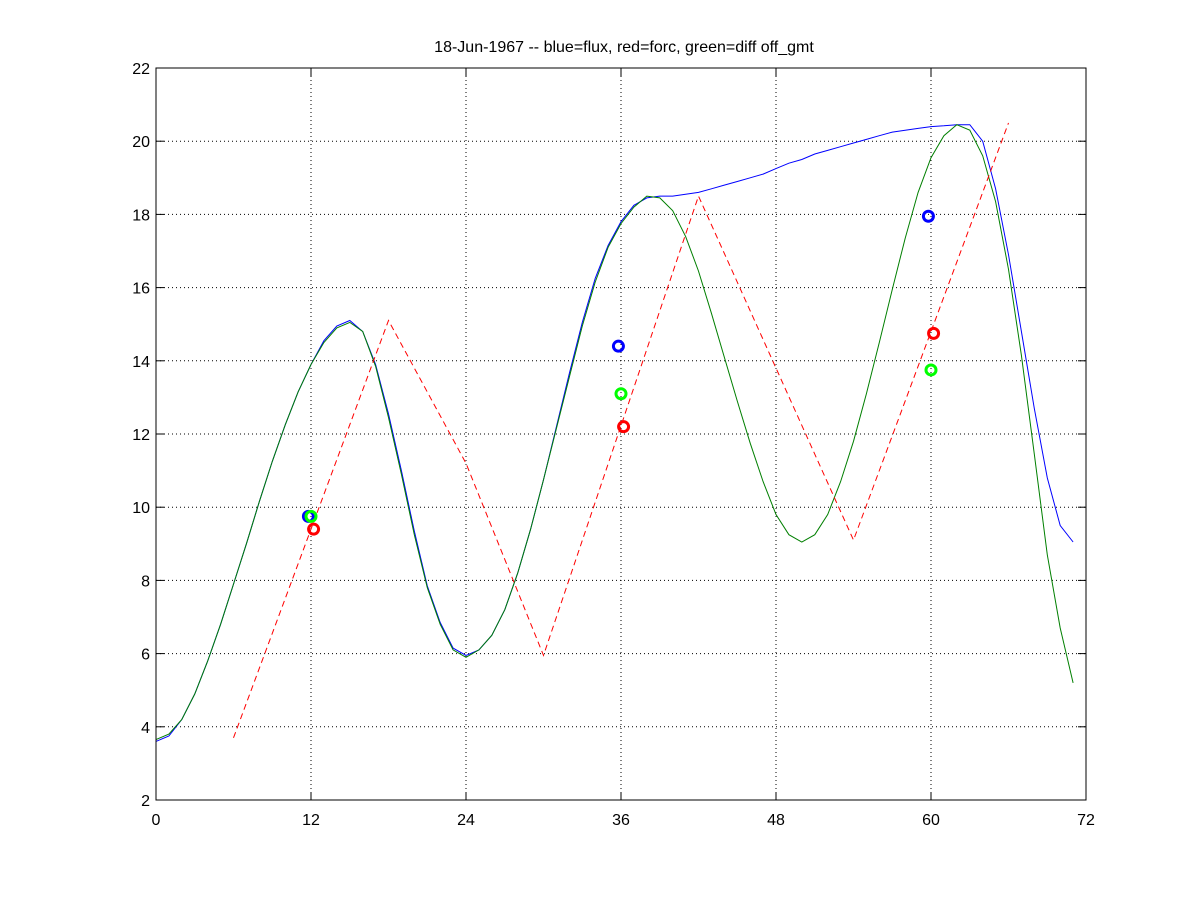 This screenshot has width=1200, height=900. Describe the element at coordinates (141, 508) in the screenshot. I see `y-tick-label: 10` at that location.